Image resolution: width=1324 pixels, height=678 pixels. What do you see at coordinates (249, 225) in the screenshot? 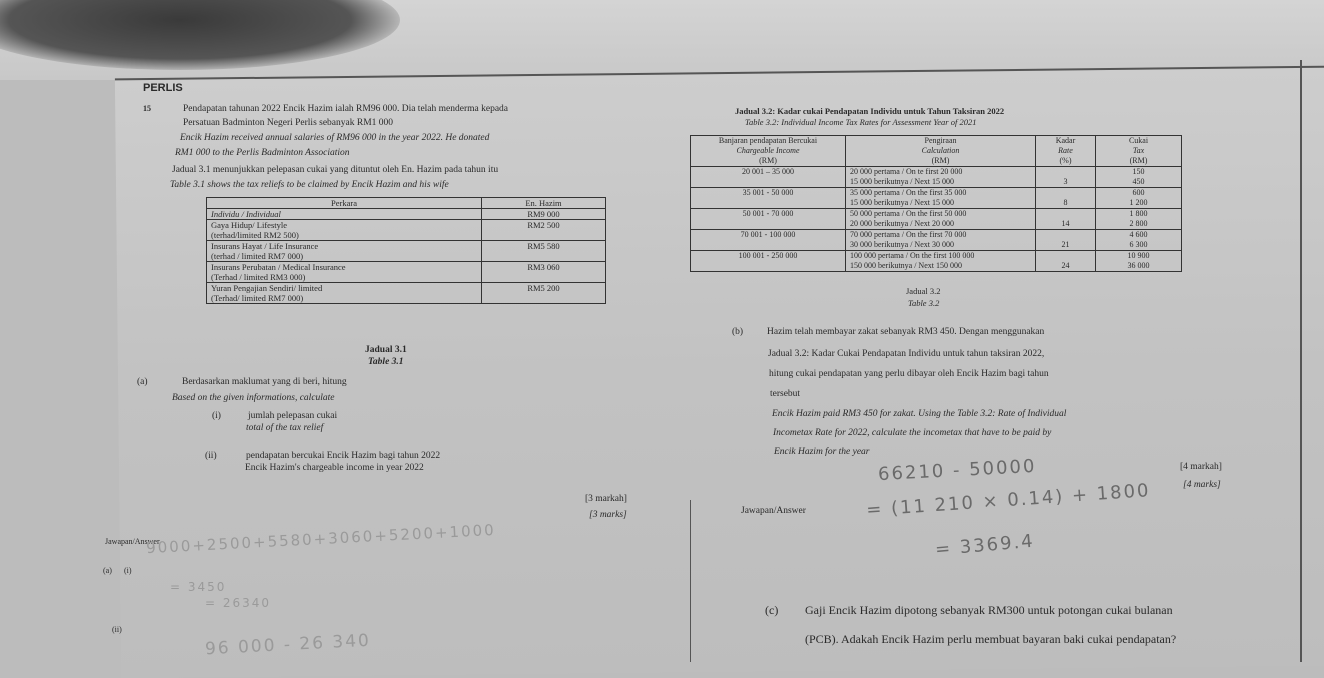
I see `item: Gaya Hidup/ Lifestyle` at bounding box center [249, 225].